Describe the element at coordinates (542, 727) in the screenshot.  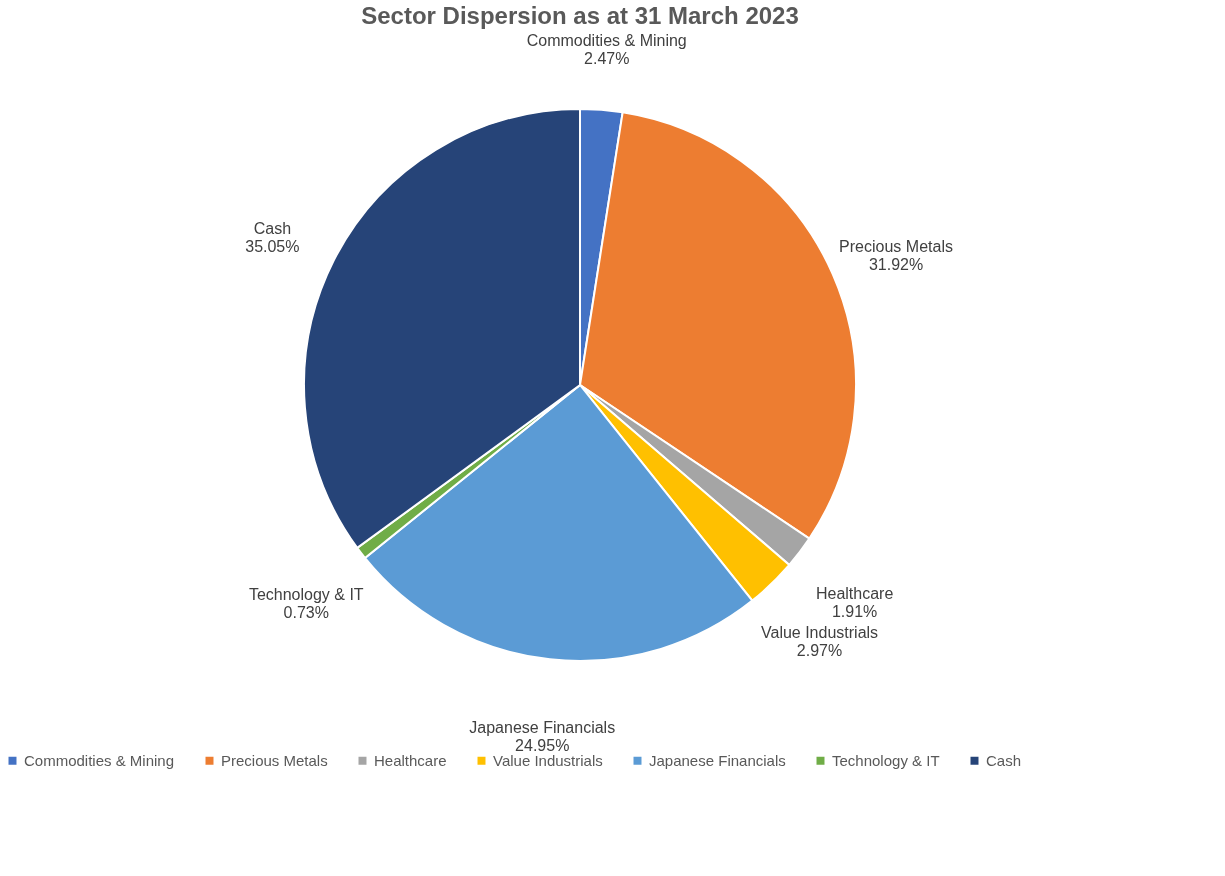
I see `slice-label: Japanese Financials` at that location.